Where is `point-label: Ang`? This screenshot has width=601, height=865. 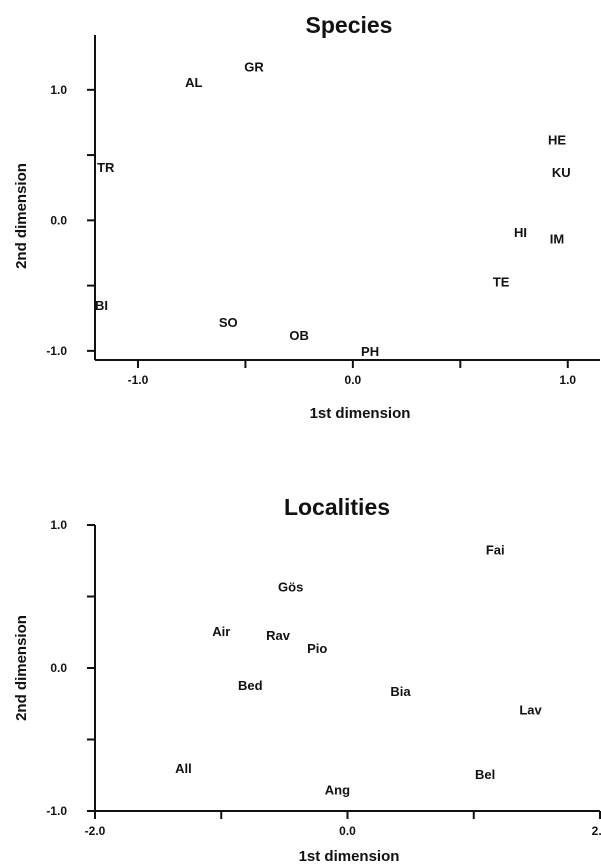 point-label: Ang is located at coordinates (337, 790).